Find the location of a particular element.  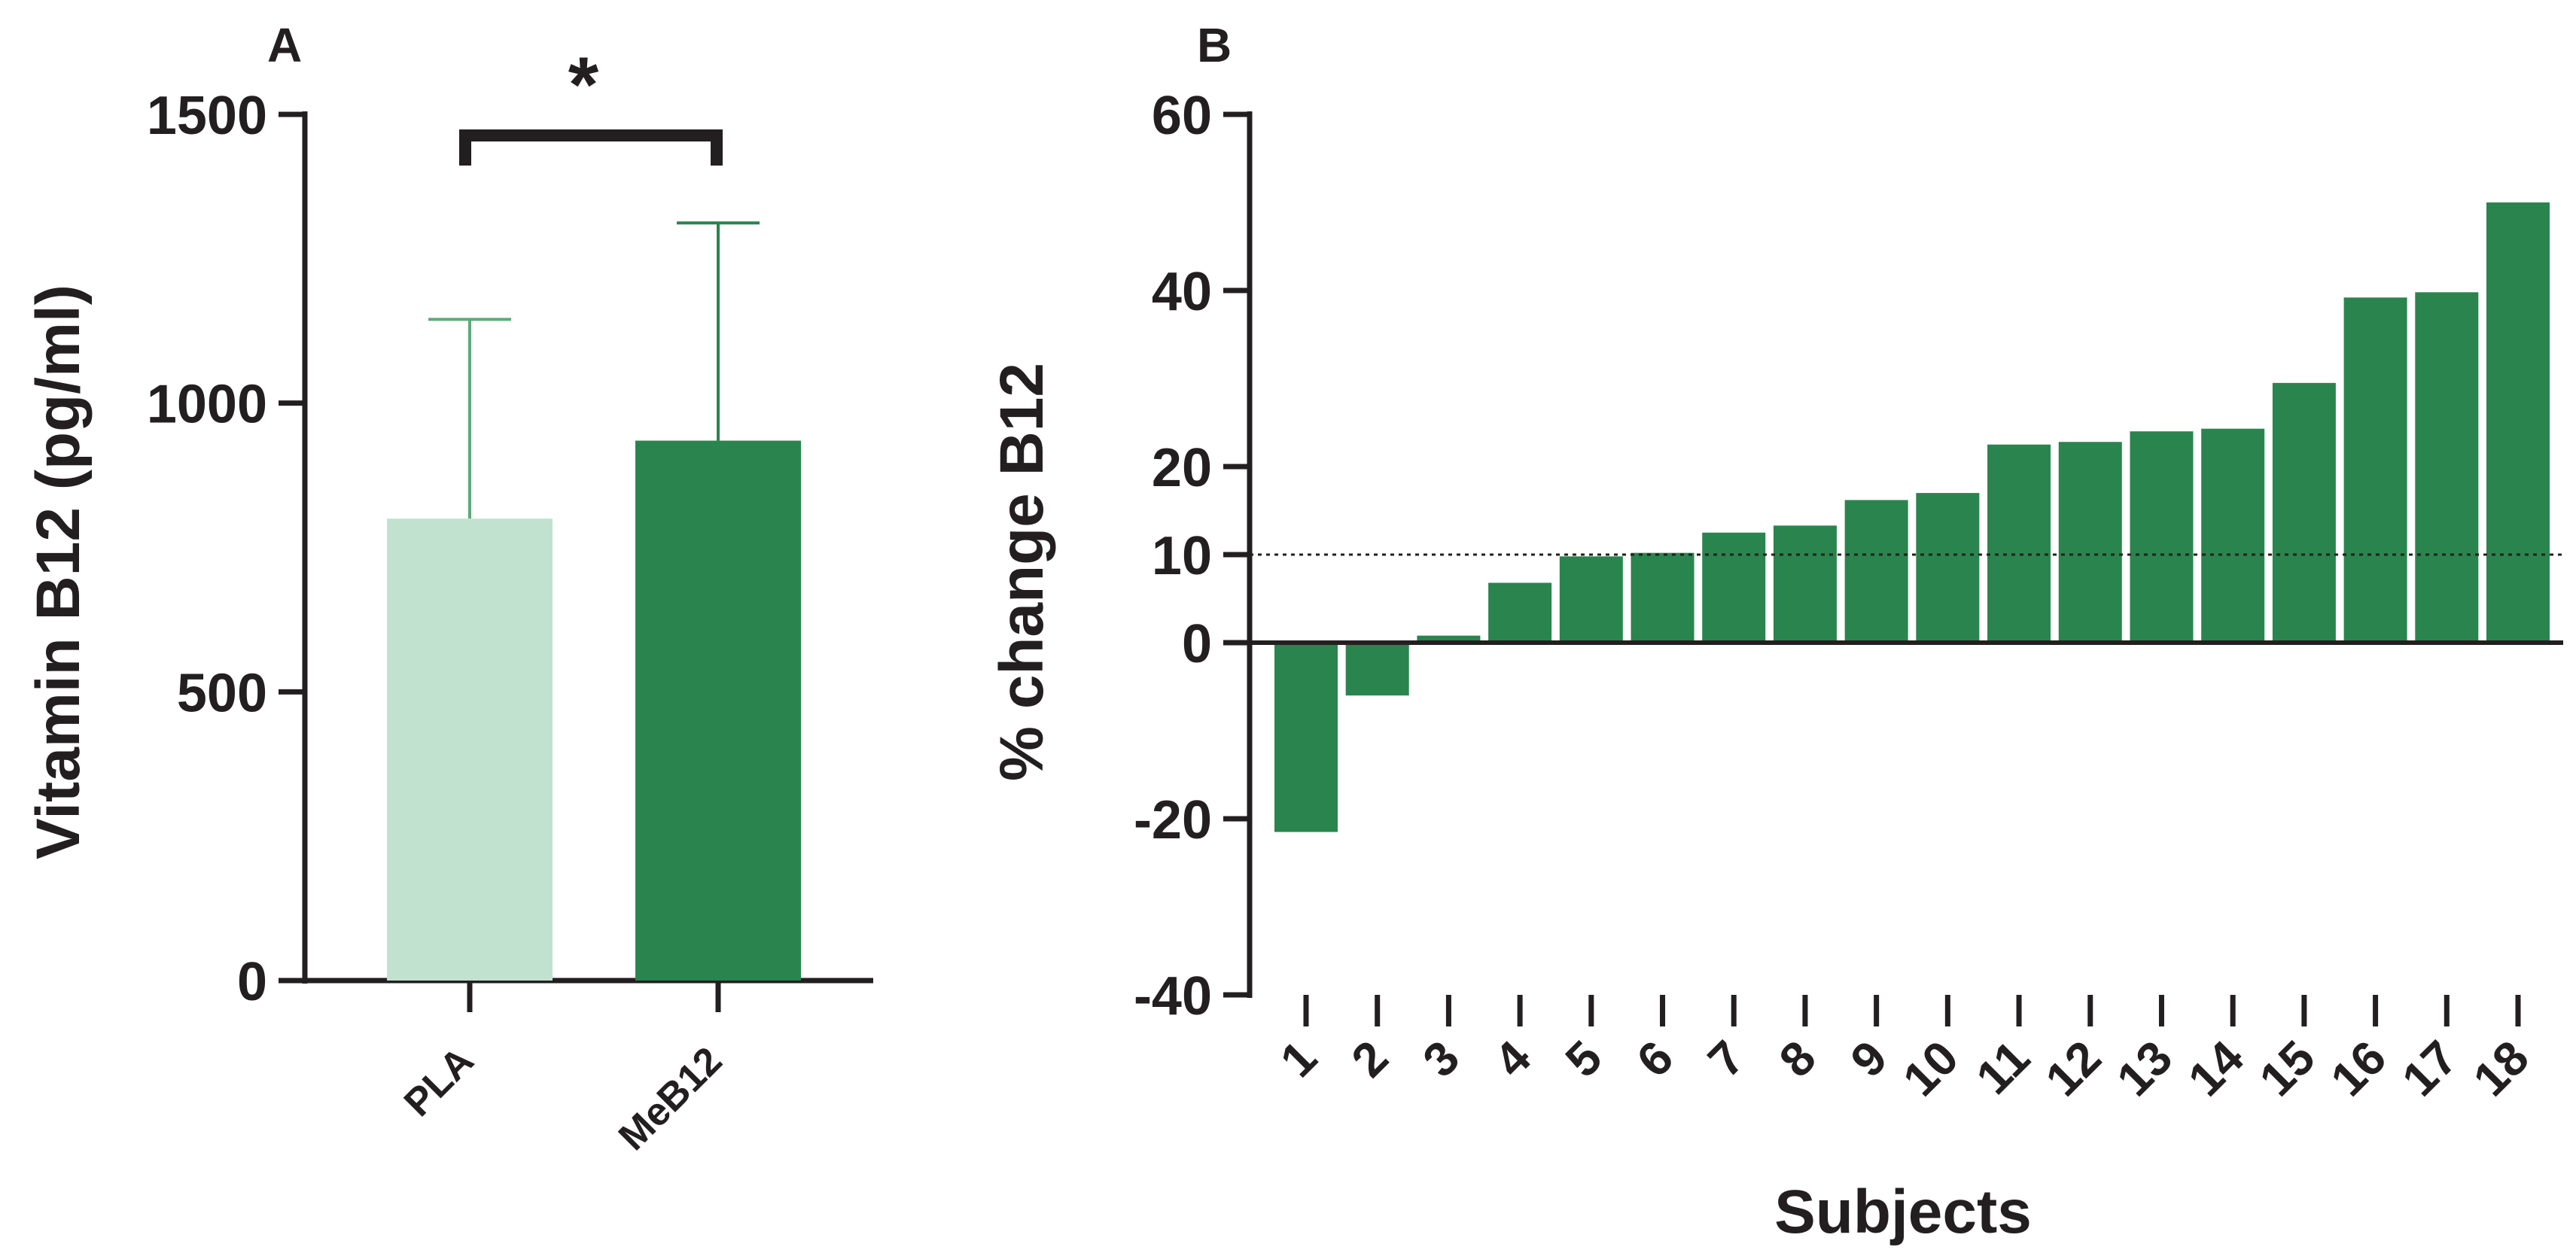

panel-b-x-tick-label: 1 is located at coordinates (1299, 1058).